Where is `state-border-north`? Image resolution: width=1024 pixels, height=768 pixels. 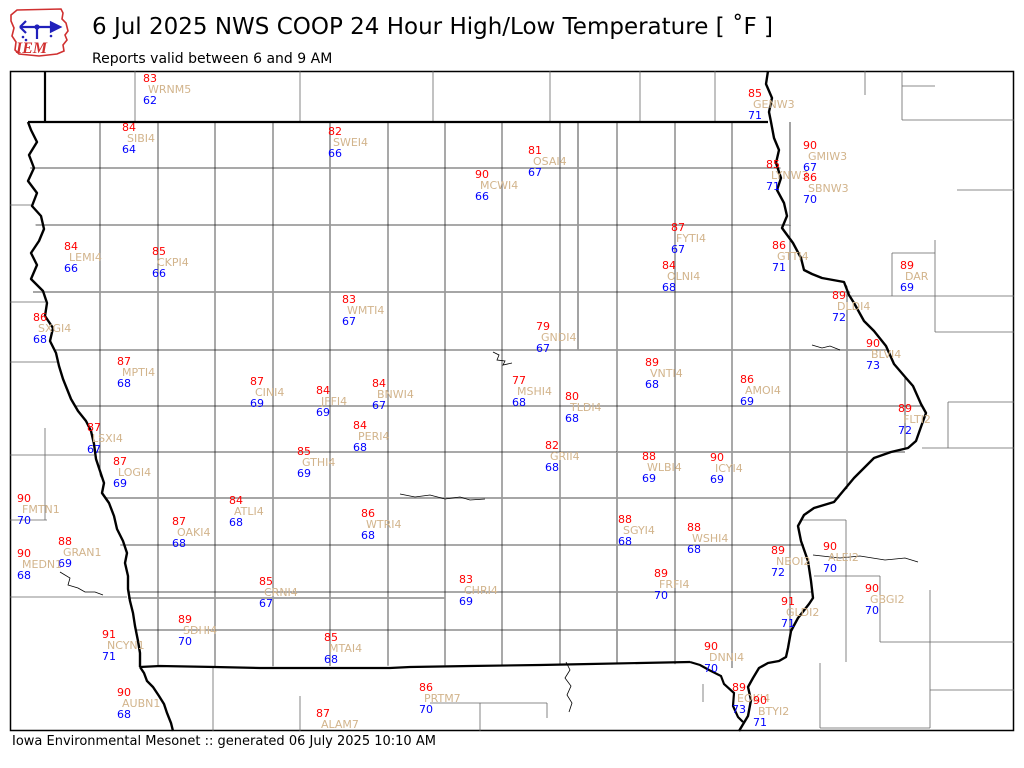
state-border-north is located at coordinates (398, 97).